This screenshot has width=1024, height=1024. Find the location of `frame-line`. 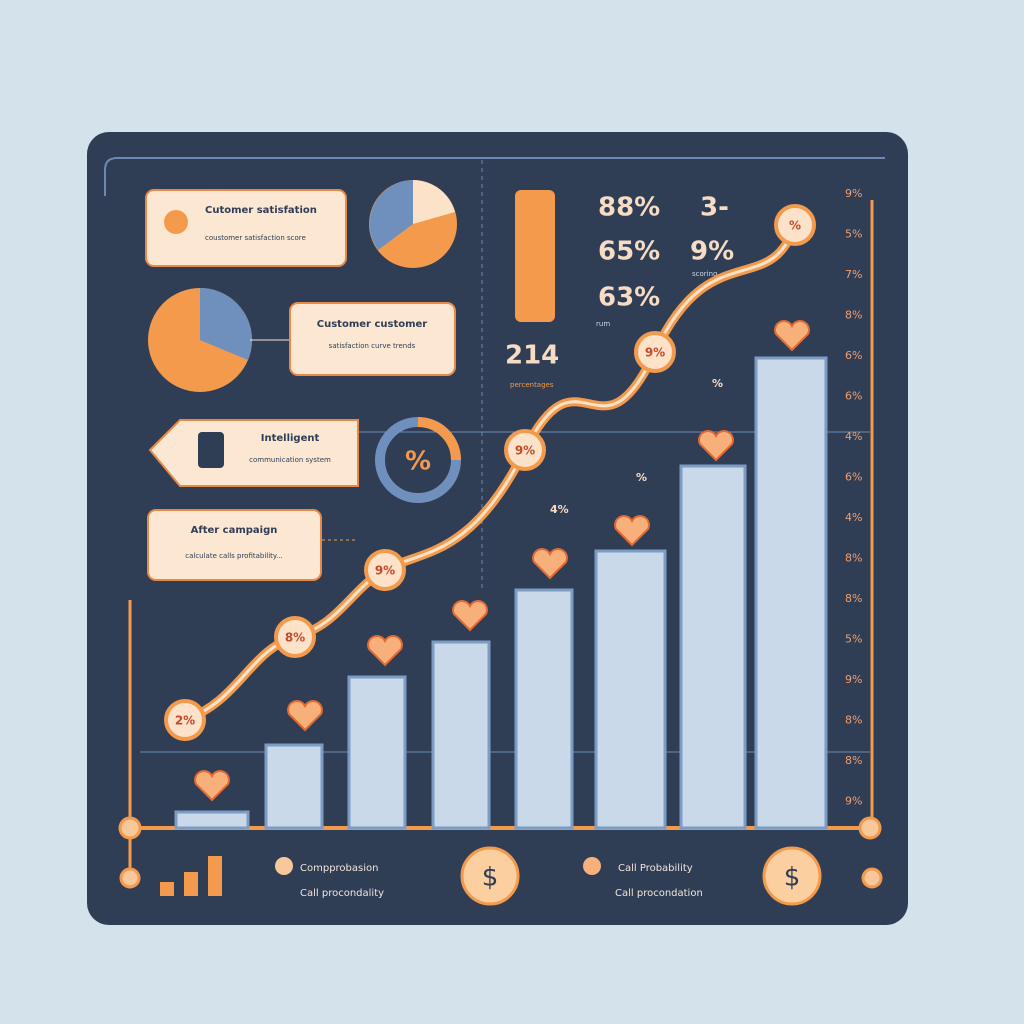

frame-line is located at coordinates (494, 176).